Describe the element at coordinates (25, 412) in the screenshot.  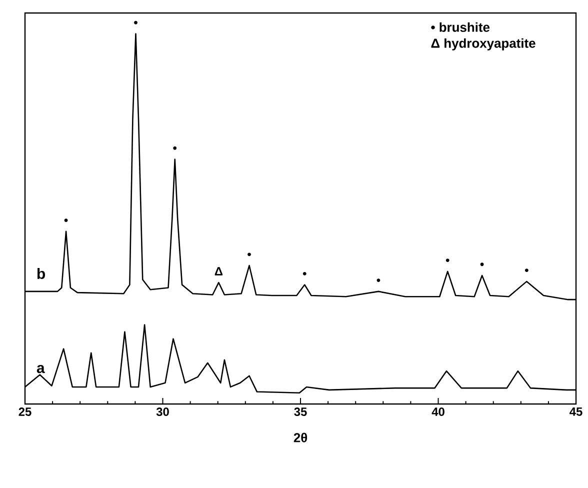
I see `x-tick-label: 25` at that location.